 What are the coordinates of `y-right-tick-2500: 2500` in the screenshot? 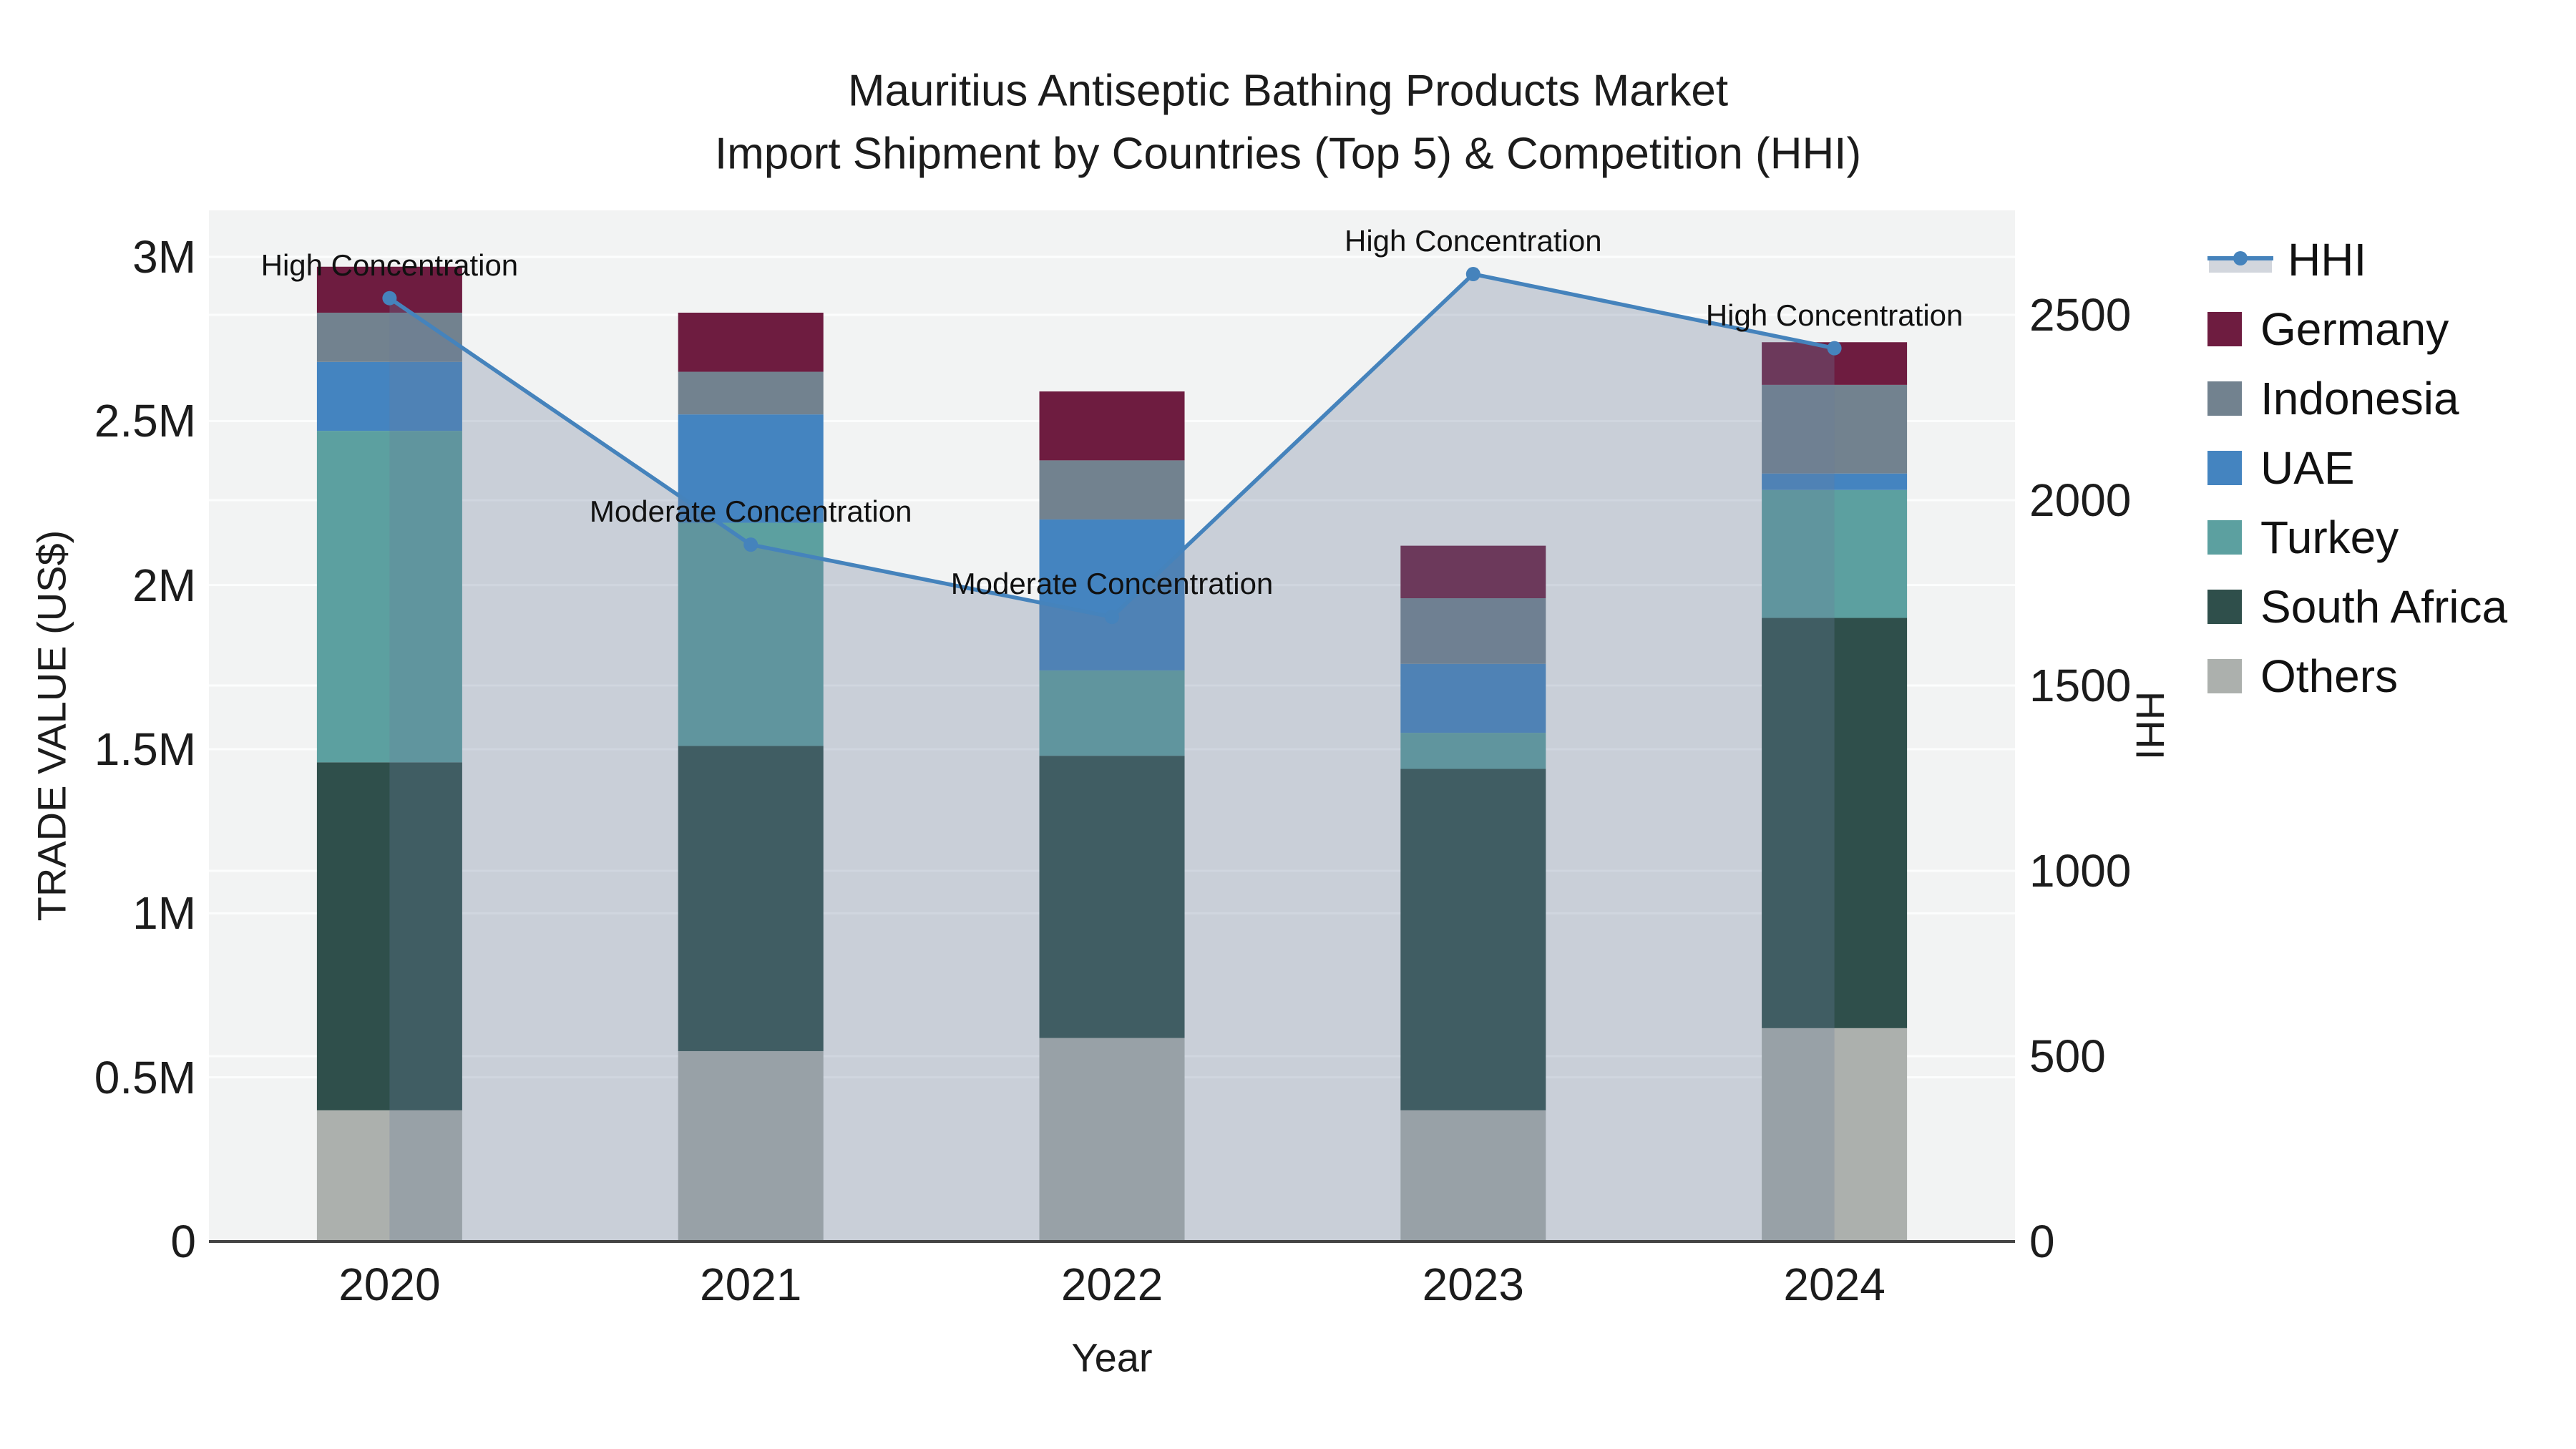 It's located at (2080, 315).